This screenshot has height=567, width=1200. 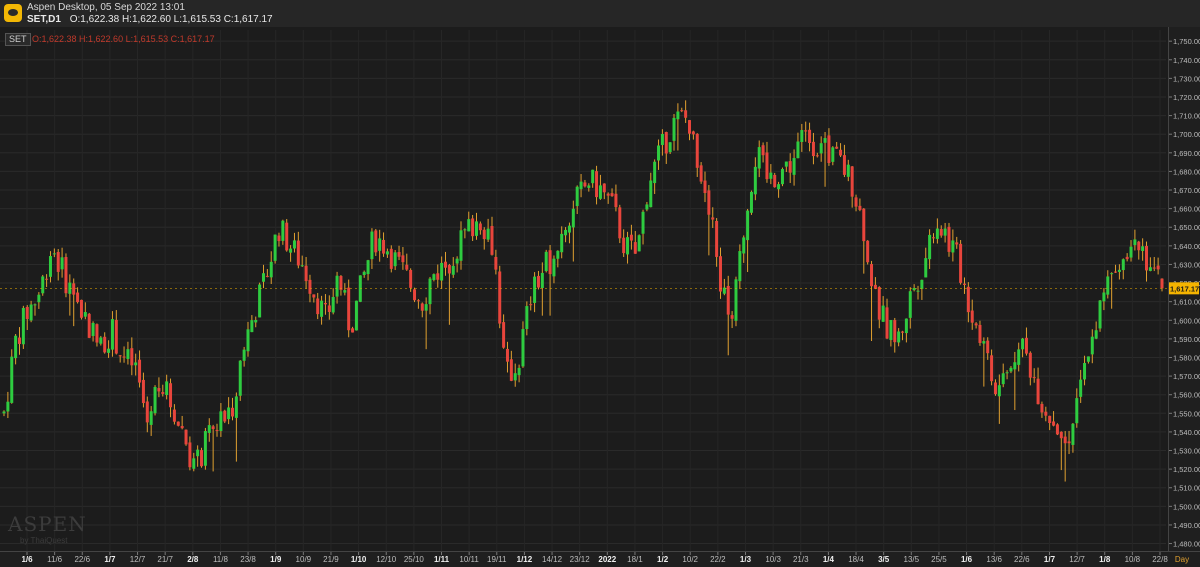 I want to click on date-axis-panel, so click(x=600, y=559).